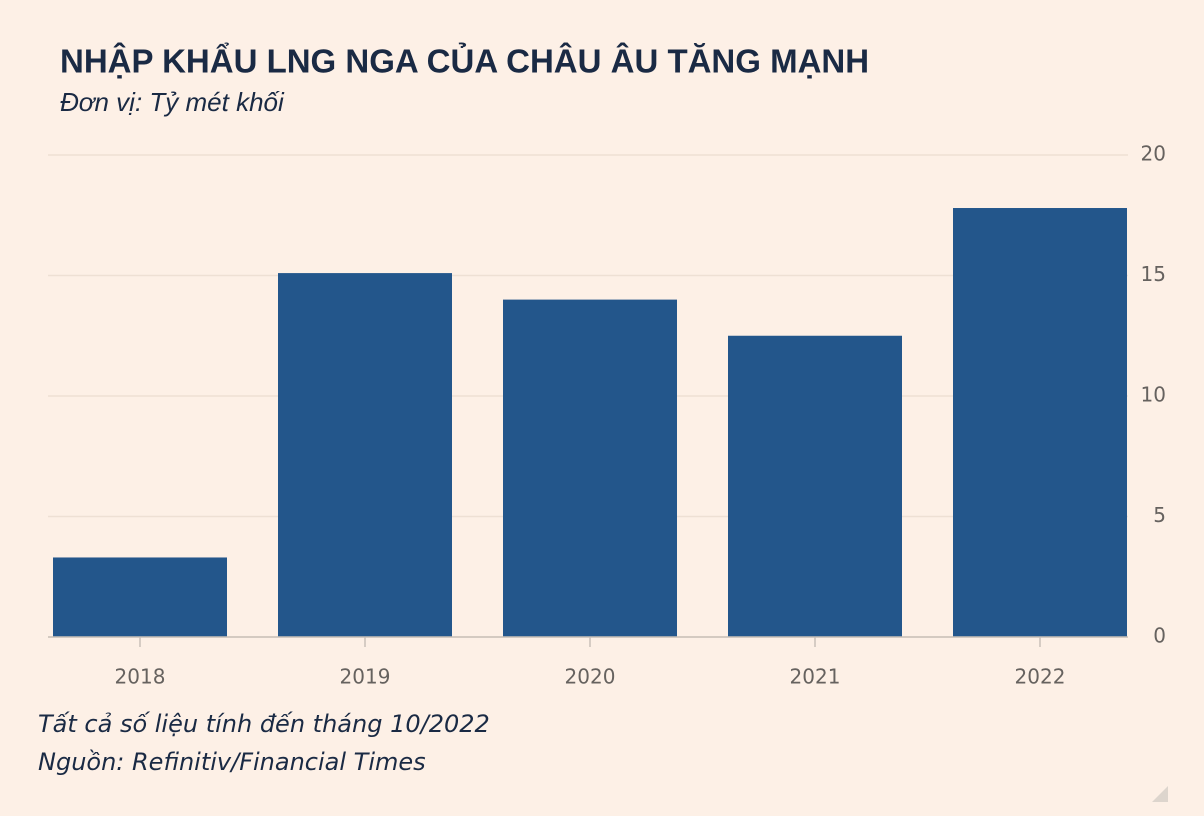  Describe the element at coordinates (1153, 154) in the screenshot. I see `y-tick-label: 20` at that location.